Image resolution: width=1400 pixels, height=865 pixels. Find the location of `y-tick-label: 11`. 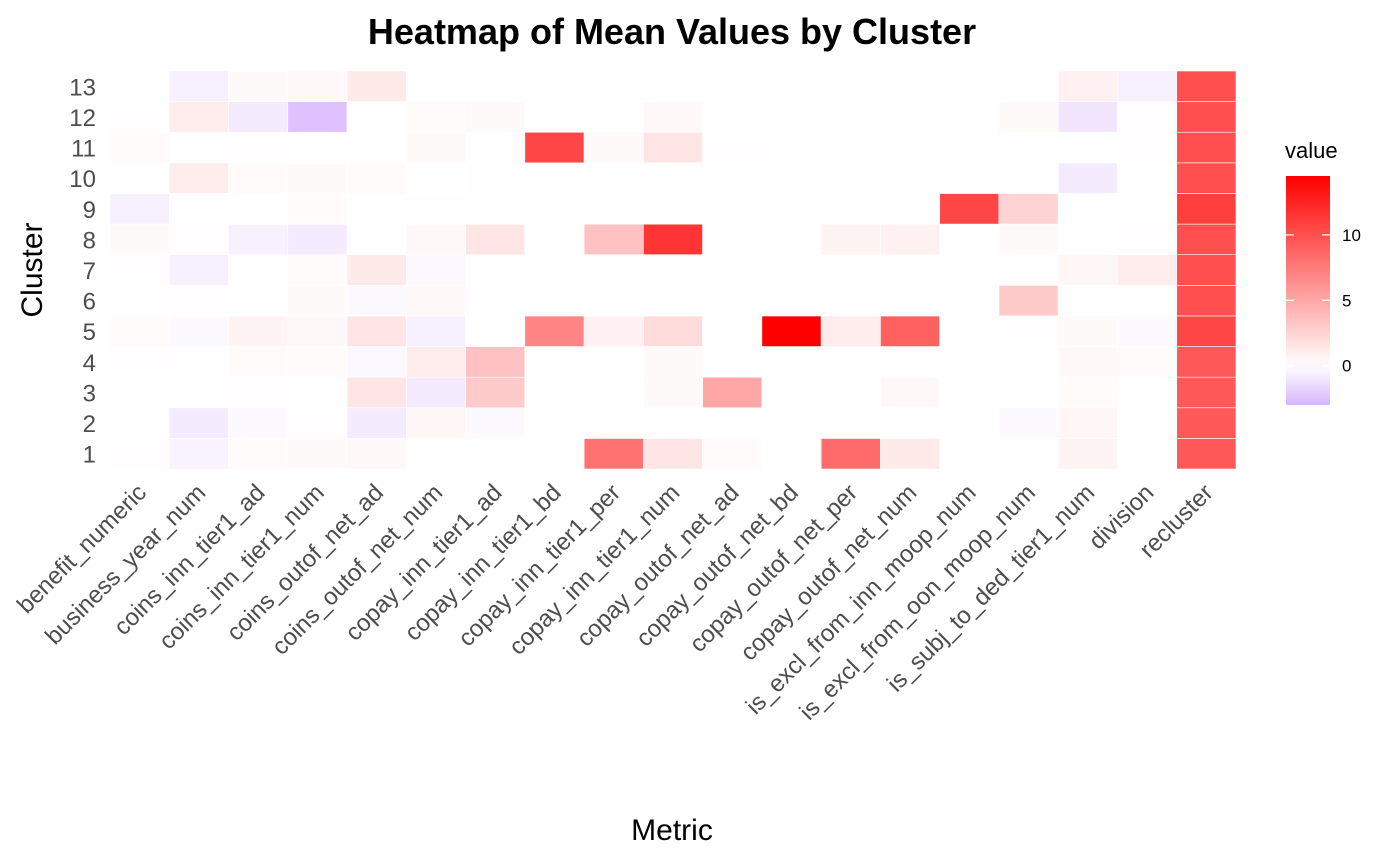

y-tick-label: 11 is located at coordinates (83, 149).